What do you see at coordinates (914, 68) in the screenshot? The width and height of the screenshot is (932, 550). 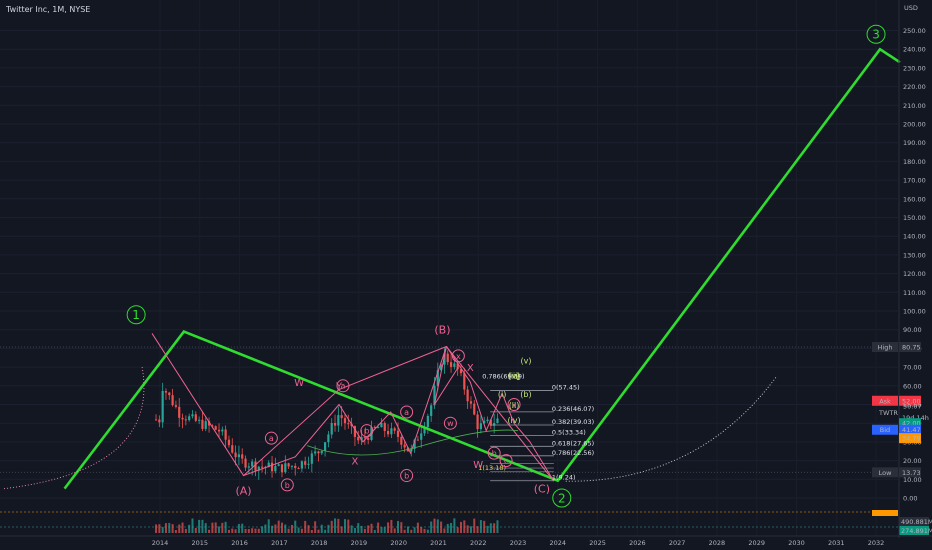 I see `price-tick-label: 230.00` at bounding box center [914, 68].